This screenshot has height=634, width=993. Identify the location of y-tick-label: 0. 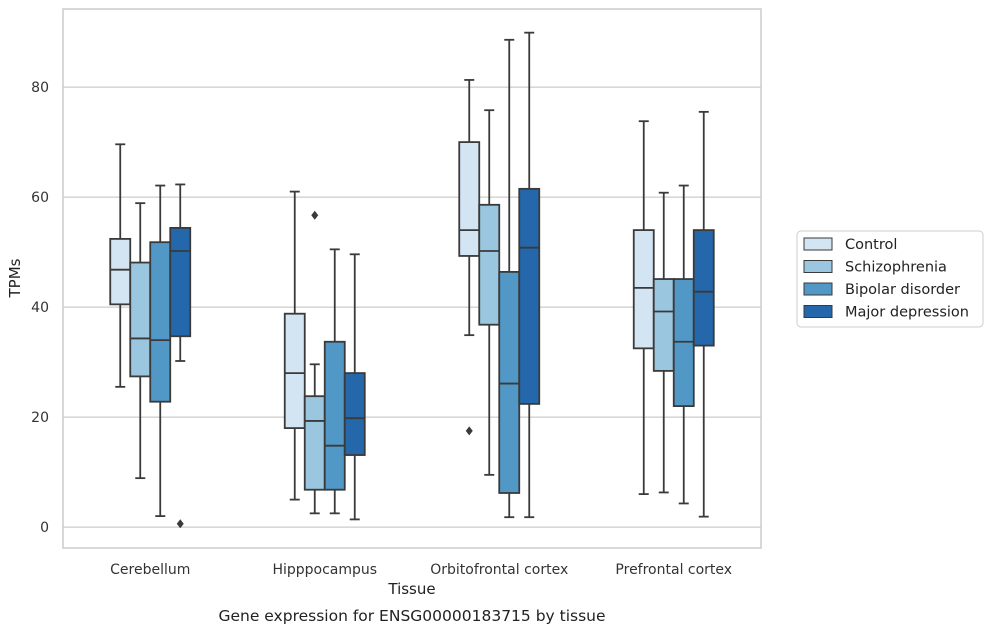
(44, 528).